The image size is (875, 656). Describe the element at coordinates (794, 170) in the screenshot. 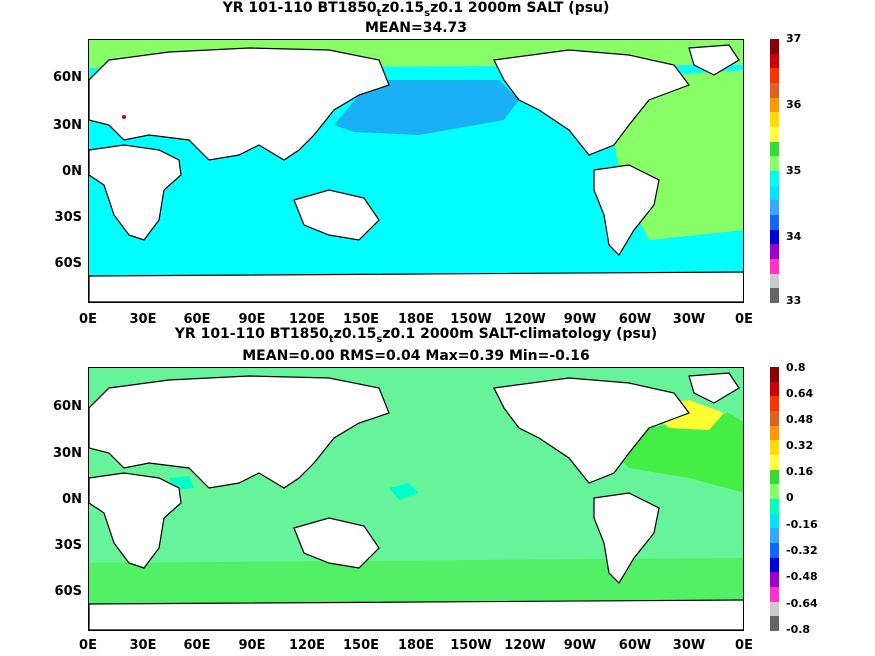

I see `colorbar-label: 35` at that location.